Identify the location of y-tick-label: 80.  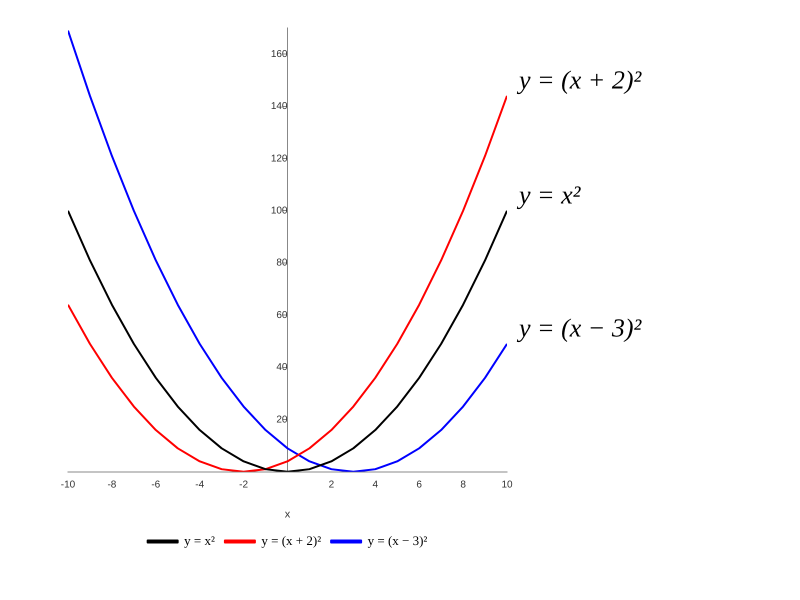
(282, 263).